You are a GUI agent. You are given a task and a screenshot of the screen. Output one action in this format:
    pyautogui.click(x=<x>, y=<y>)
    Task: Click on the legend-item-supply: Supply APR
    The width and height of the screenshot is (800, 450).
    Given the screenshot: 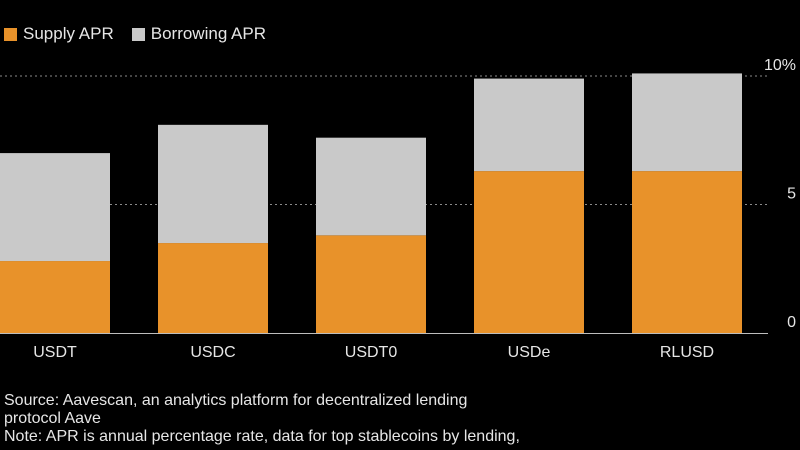 What is the action you would take?
    pyautogui.click(x=59, y=34)
    